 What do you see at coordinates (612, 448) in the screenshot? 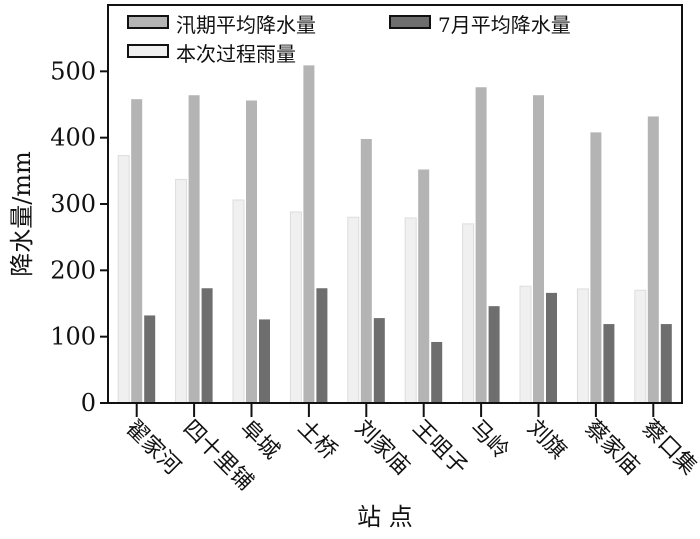
I see `x-tick-label: 蔡家庙` at bounding box center [612, 448].